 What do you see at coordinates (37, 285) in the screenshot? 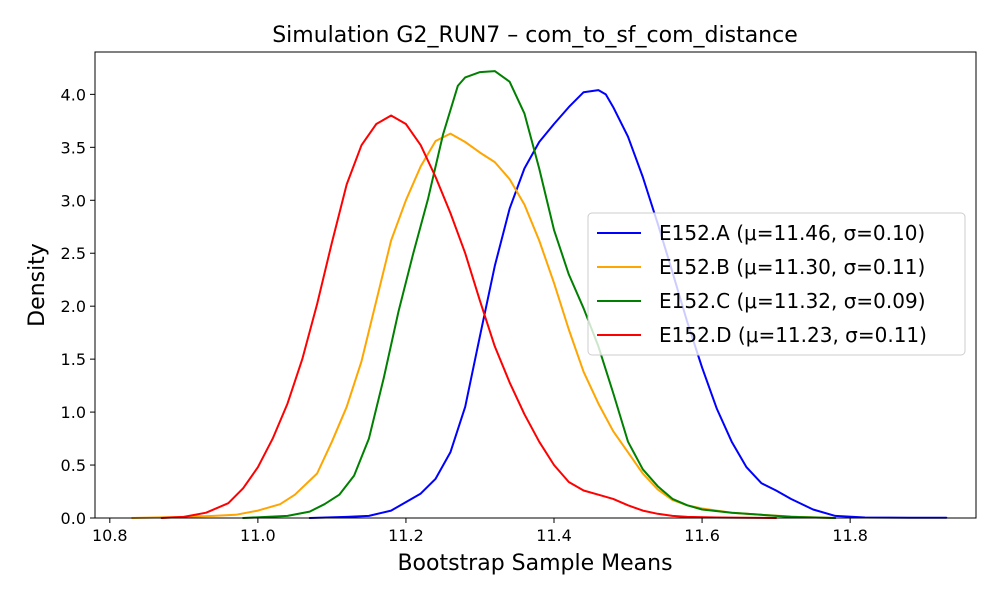
I see `y-axis-label: Density` at bounding box center [37, 285].